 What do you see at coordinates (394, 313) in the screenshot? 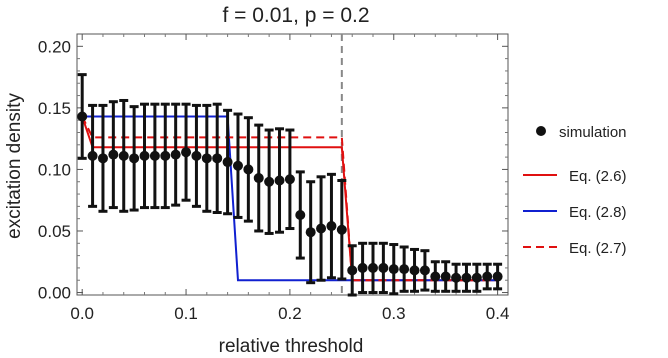
I see `x-tick-label: 0.3` at bounding box center [394, 313].